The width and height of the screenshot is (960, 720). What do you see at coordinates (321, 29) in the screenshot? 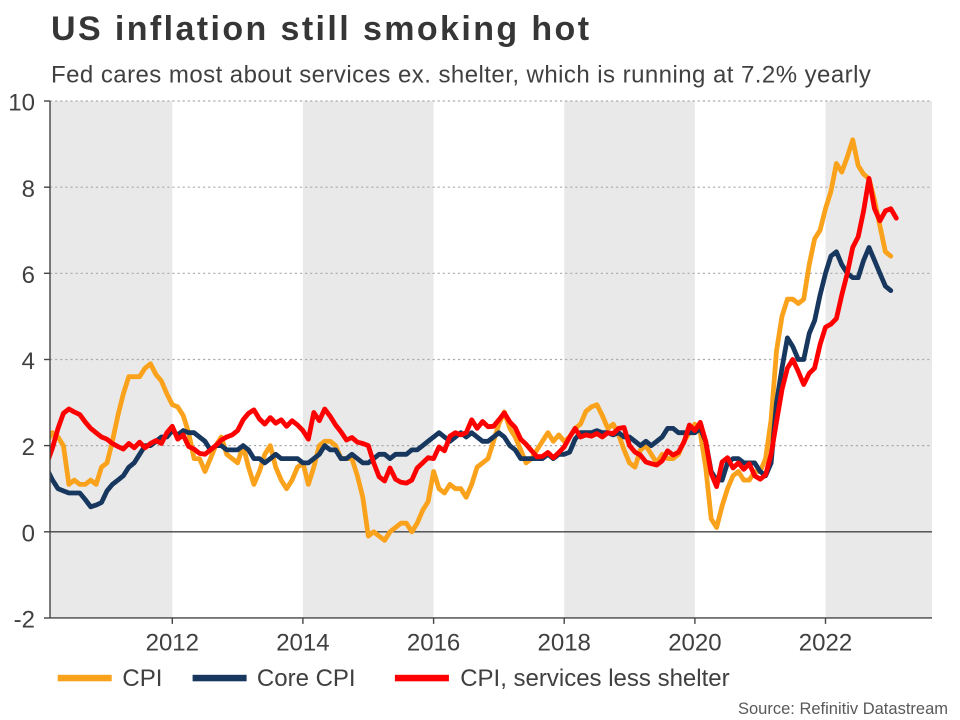
I see `svg-text: US inflation still smoking hot` at bounding box center [321, 29].